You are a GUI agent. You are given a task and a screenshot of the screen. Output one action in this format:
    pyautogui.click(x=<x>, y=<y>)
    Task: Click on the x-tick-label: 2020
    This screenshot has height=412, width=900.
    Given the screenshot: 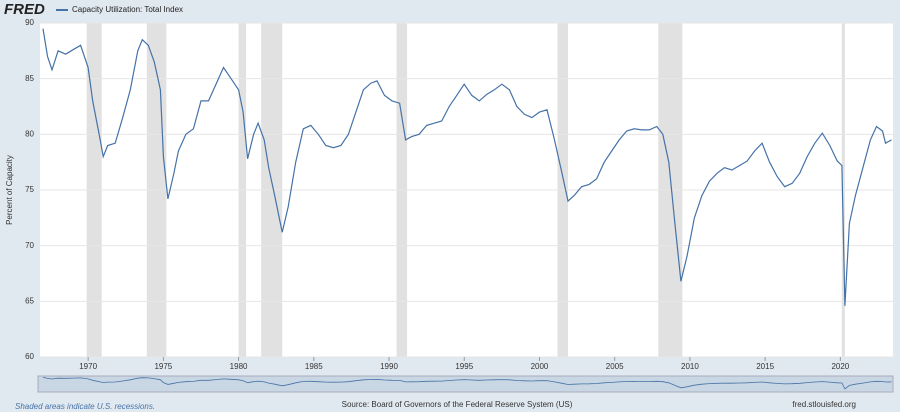 What is the action you would take?
    pyautogui.click(x=840, y=366)
    